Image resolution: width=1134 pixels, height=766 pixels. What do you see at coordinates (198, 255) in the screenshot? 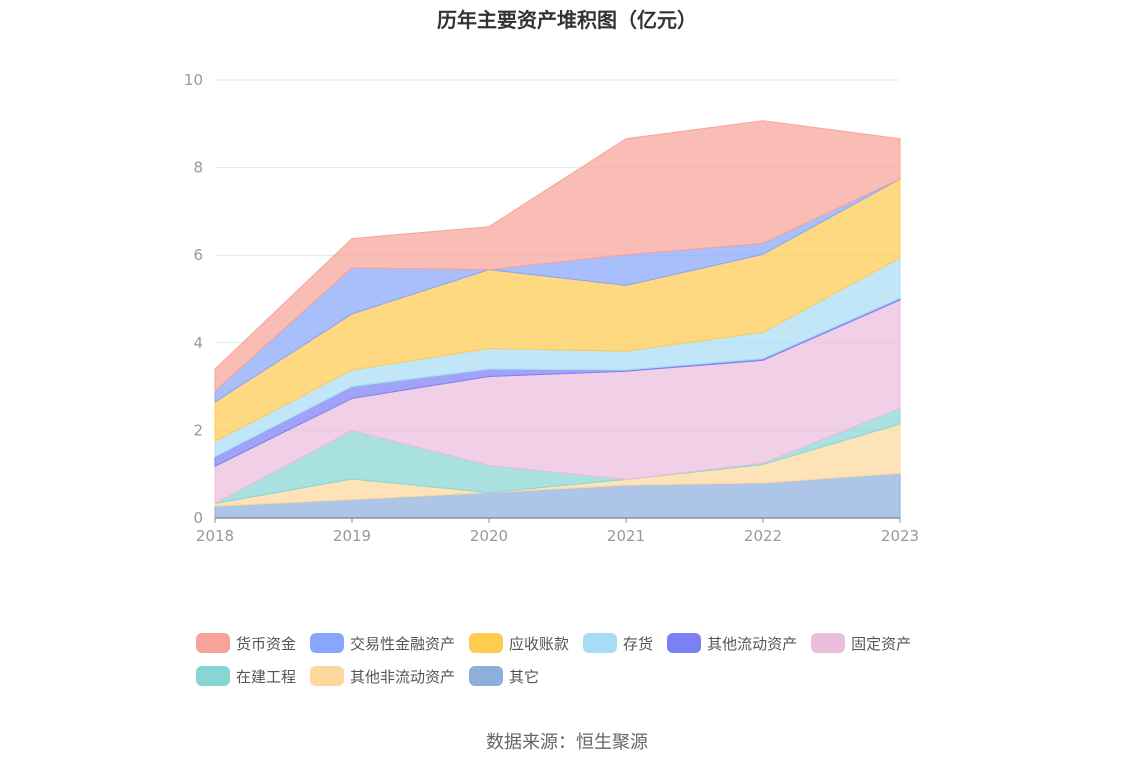
I see `y-tick-label: 6` at bounding box center [198, 255].